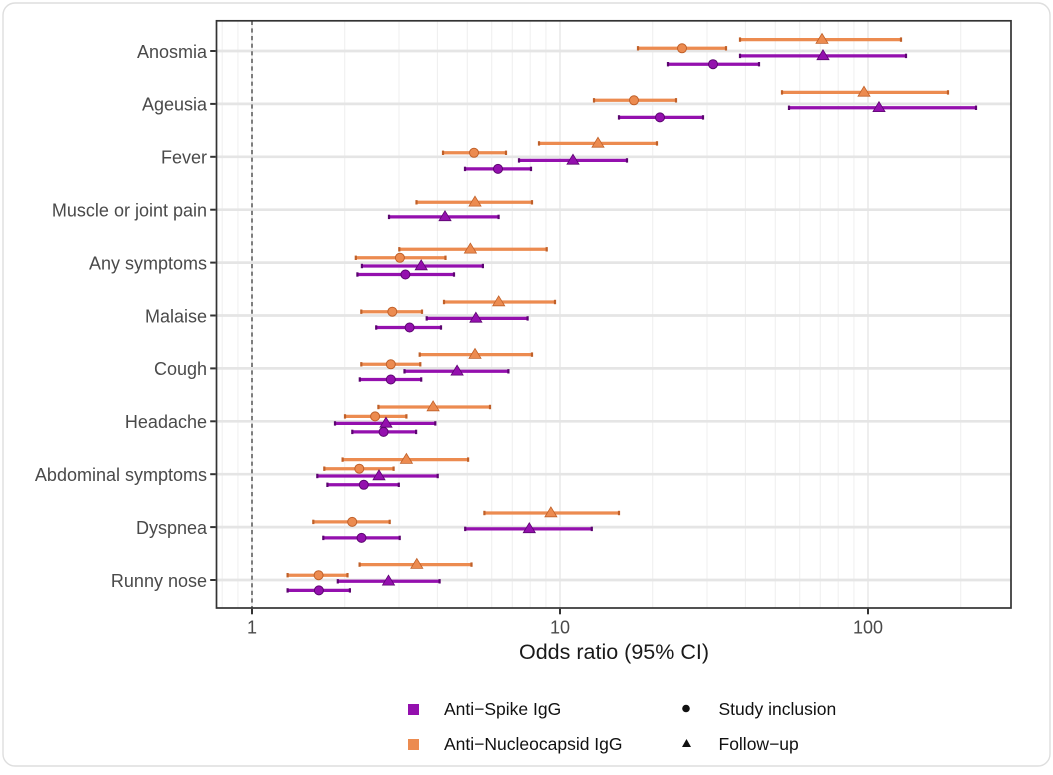 The image size is (1053, 775). Describe the element at coordinates (172, 528) in the screenshot. I see `svg-text: Dyspnea` at that location.